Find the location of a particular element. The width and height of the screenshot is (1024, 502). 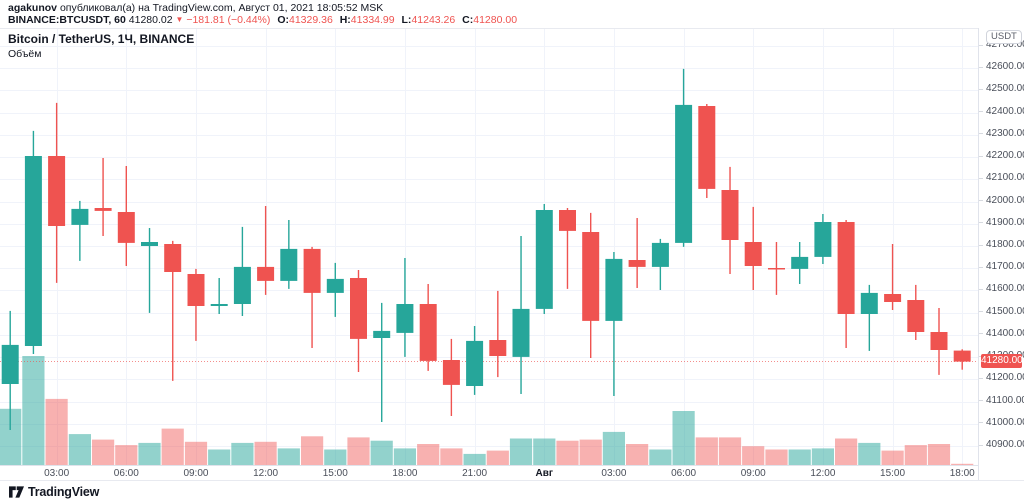

high-label: H: is located at coordinates (345, 19).